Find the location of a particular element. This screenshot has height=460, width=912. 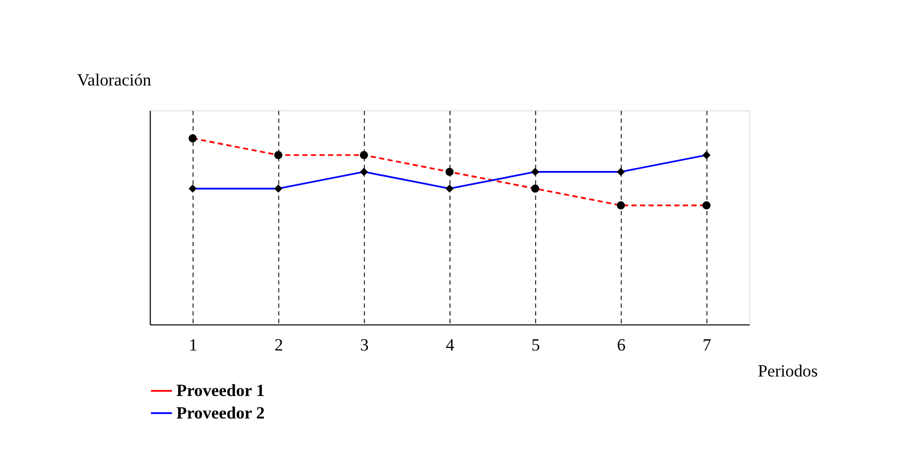

legend-label: Proveedor 2 is located at coordinates (220, 412).